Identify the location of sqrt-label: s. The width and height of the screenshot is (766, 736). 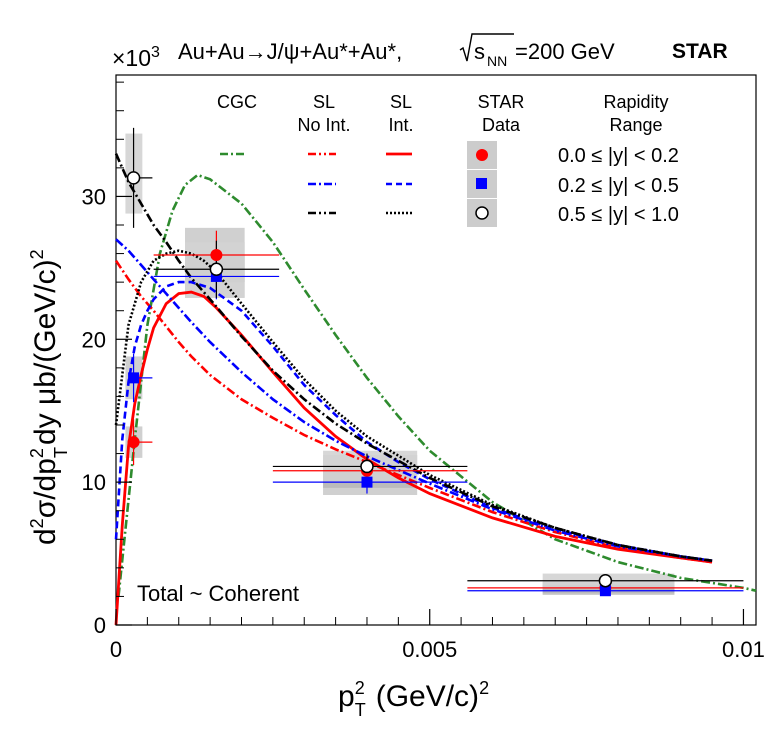
(479, 51).